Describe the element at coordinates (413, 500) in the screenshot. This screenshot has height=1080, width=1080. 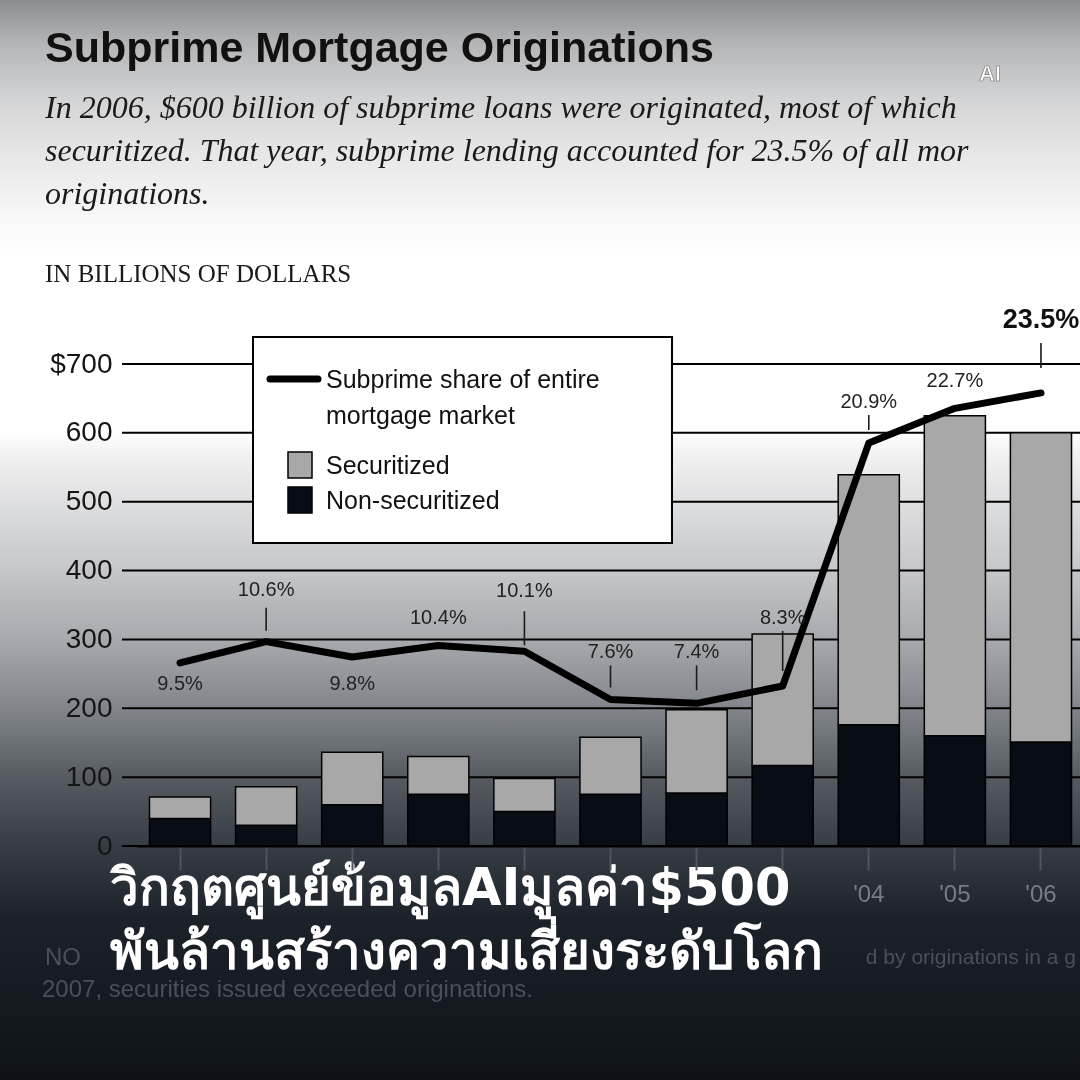
I see `legend-label: Non-securitized` at that location.